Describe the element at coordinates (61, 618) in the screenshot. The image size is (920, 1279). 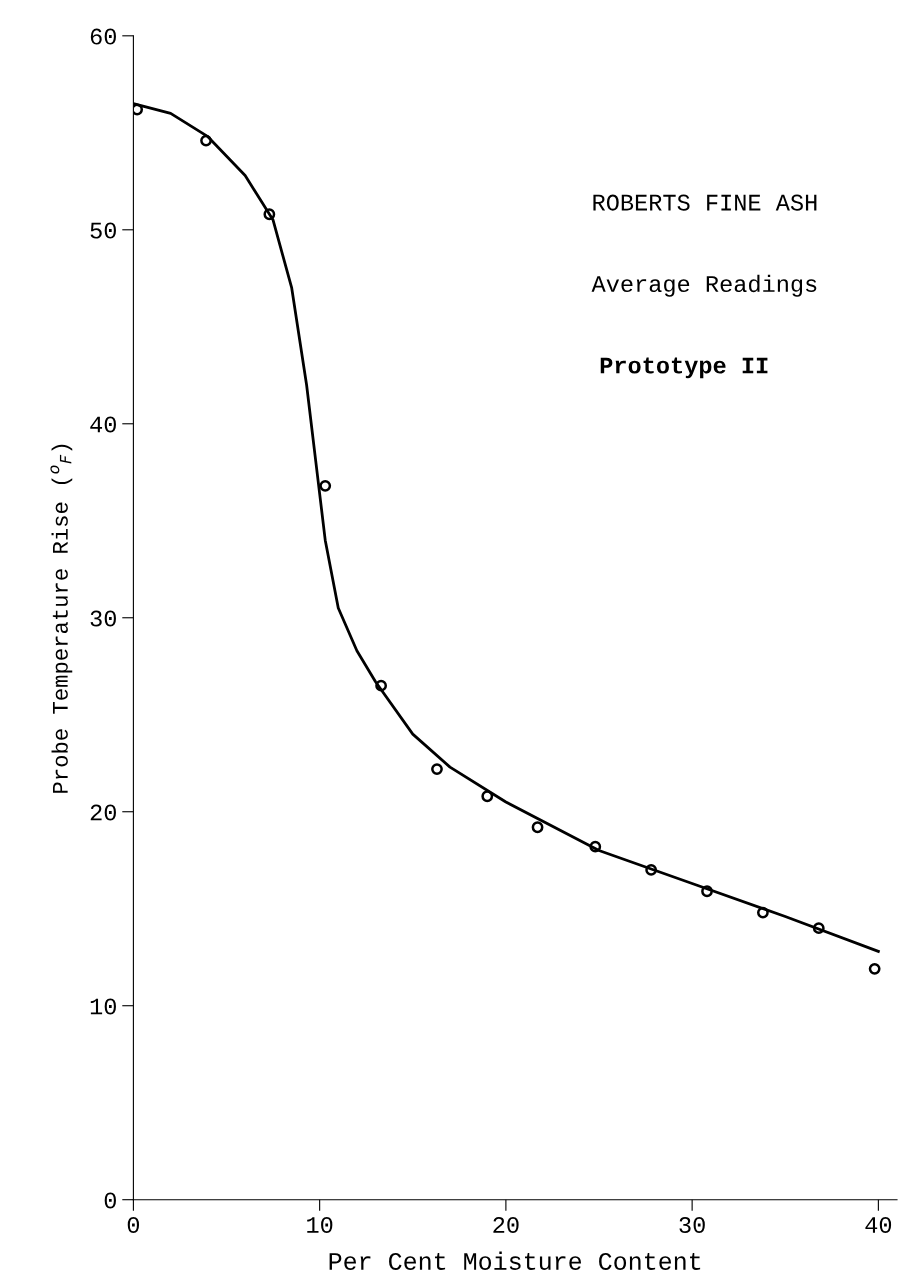
I see `y-axis-title: Probe Temperature Rise ($^{o}$$_{F}$)` at that location.